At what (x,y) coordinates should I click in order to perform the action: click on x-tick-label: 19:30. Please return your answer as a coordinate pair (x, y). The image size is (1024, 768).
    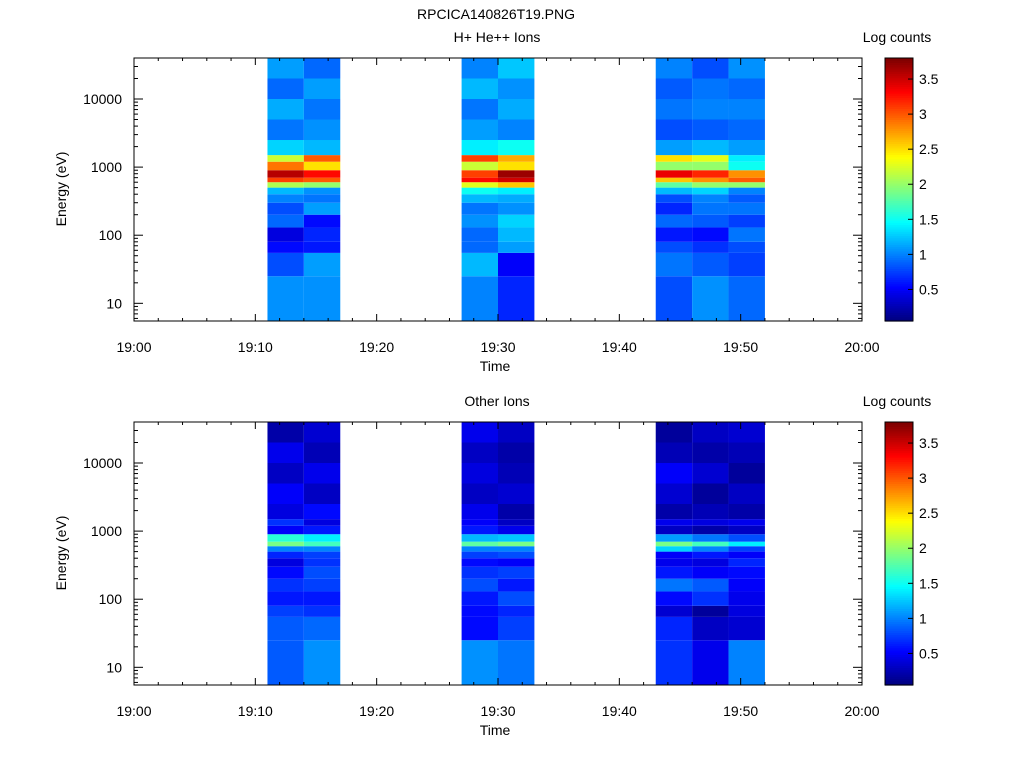
    Looking at the image, I should click on (497, 711).